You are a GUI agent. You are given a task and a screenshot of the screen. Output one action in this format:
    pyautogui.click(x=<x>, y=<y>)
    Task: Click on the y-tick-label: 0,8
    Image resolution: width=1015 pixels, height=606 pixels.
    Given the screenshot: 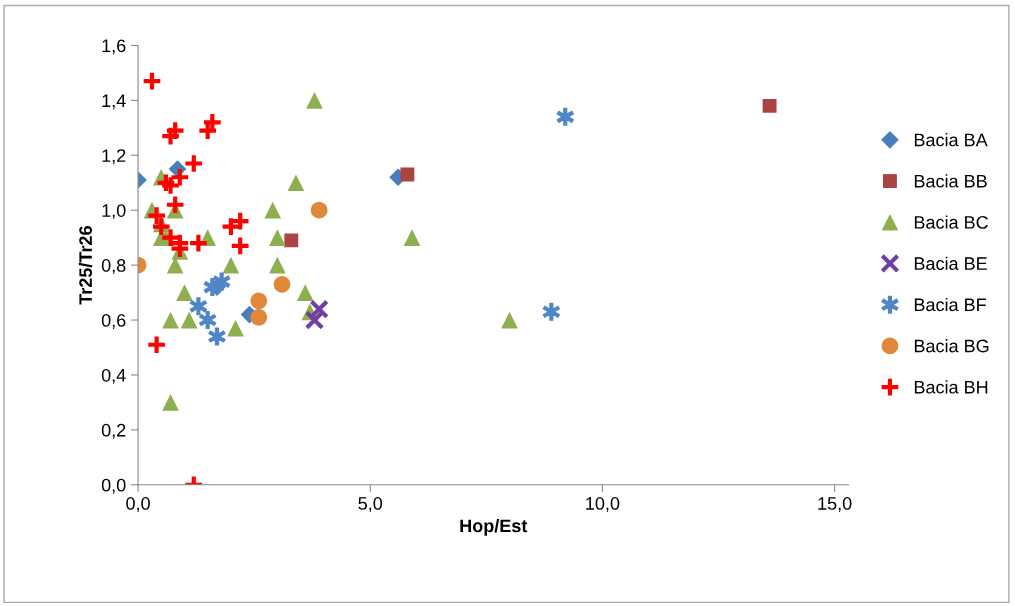 What is the action you would take?
    pyautogui.click(x=113, y=266)
    